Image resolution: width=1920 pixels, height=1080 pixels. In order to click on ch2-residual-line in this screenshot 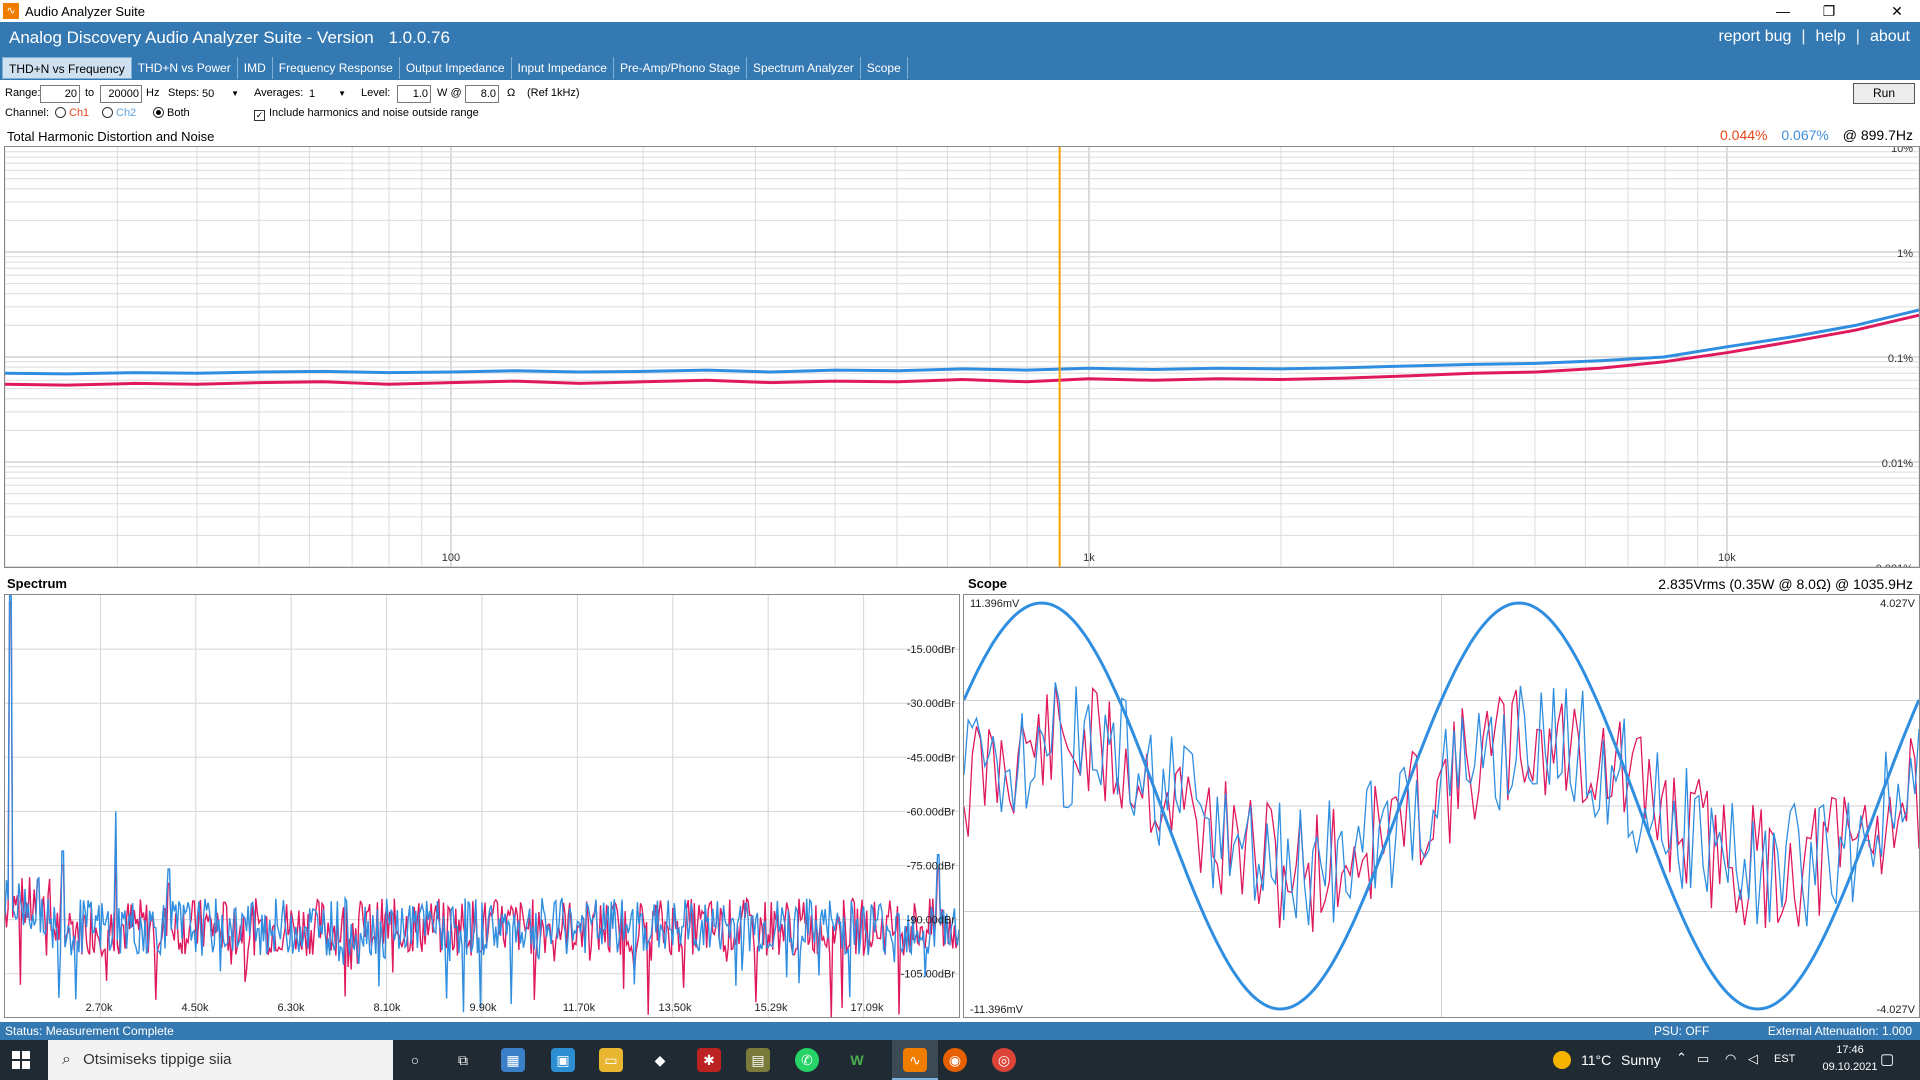, I will do `click(1441, 804)`.